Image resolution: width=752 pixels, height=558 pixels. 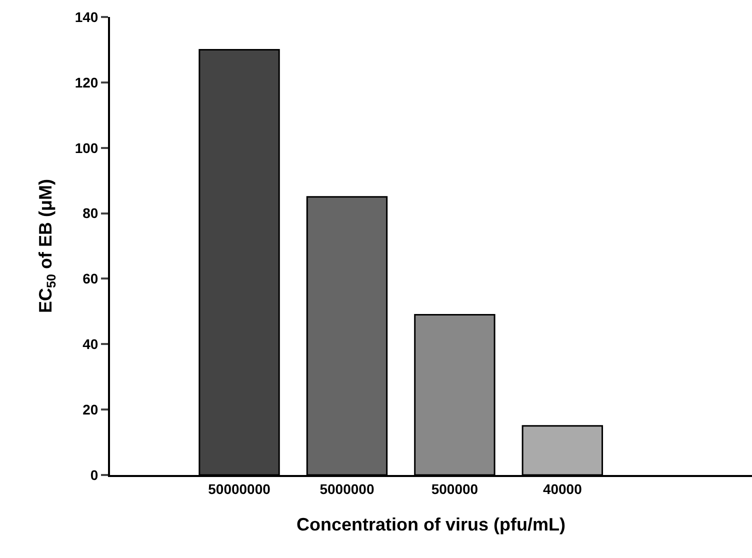 I want to click on x-tick-label: 50000000, so click(x=239, y=488).